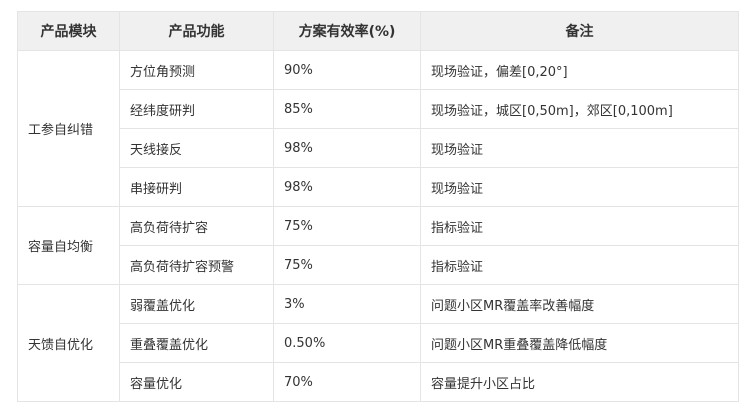 The height and width of the screenshot is (412, 749). Describe the element at coordinates (196, 304) in the screenshot. I see `feature-cell: 弱覆盖优化` at that location.